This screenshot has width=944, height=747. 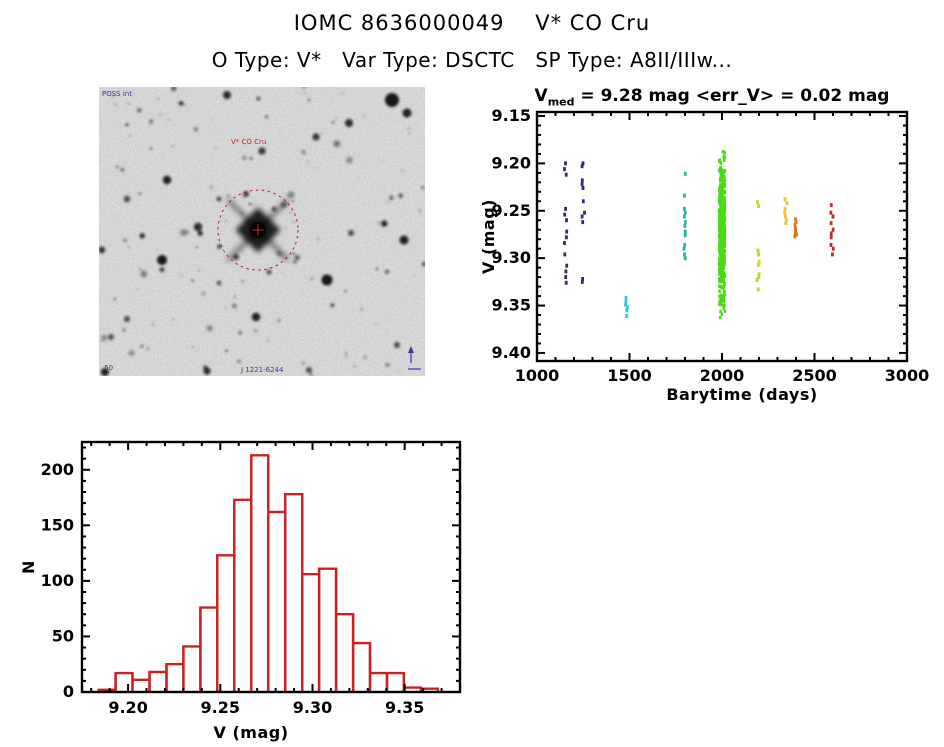 What do you see at coordinates (511, 162) in the screenshot?
I see `y-tick-label: 9.20` at bounding box center [511, 162].